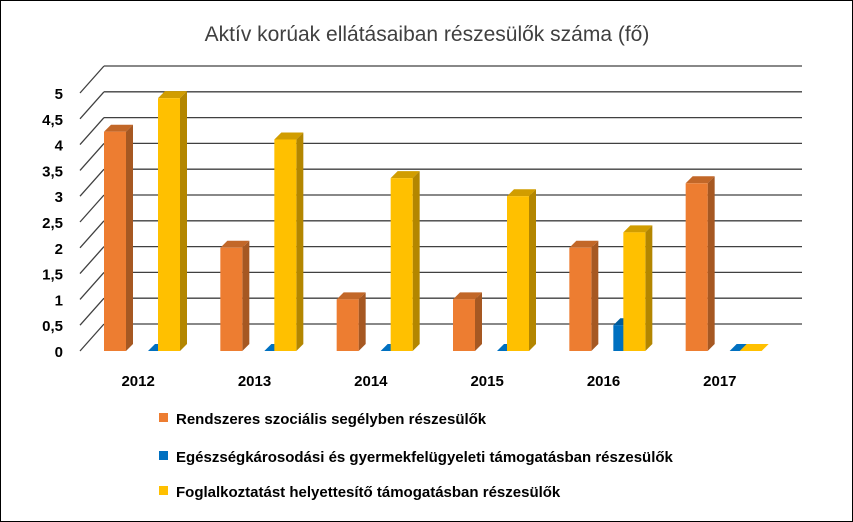 The image size is (853, 522). What do you see at coordinates (59, 197) in the screenshot?
I see `y-tick-label: 3` at bounding box center [59, 197].